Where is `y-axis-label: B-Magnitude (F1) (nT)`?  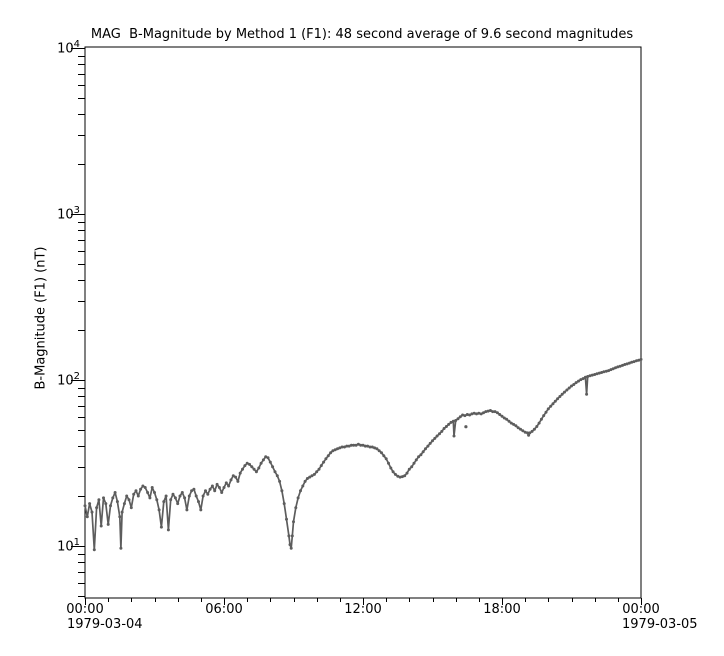 y-axis-label: B-Magnitude (F1) (nT) is located at coordinates (41, 318).